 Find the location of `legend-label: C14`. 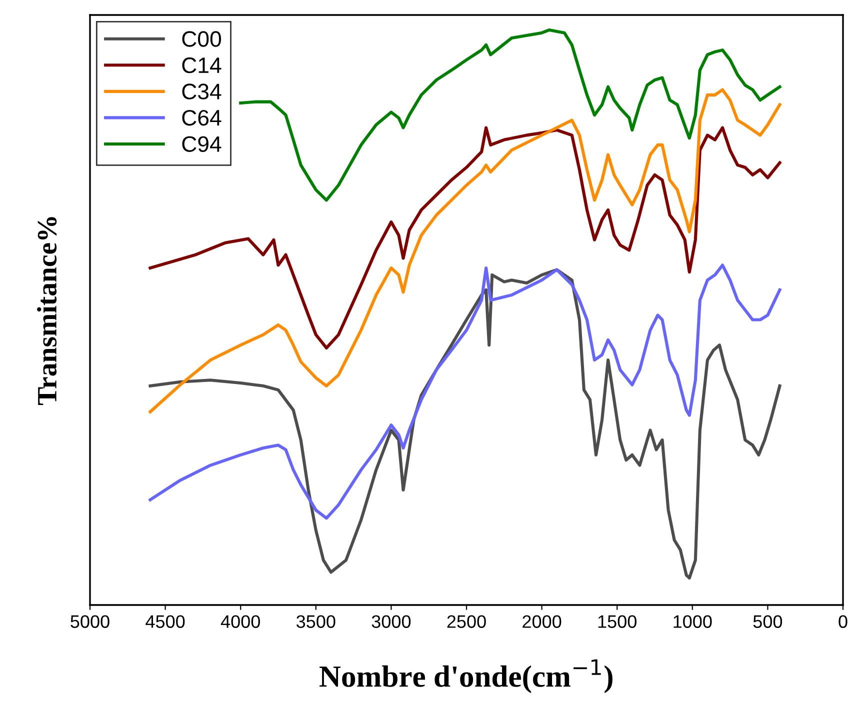

legend-label: C14 is located at coordinates (202, 65).